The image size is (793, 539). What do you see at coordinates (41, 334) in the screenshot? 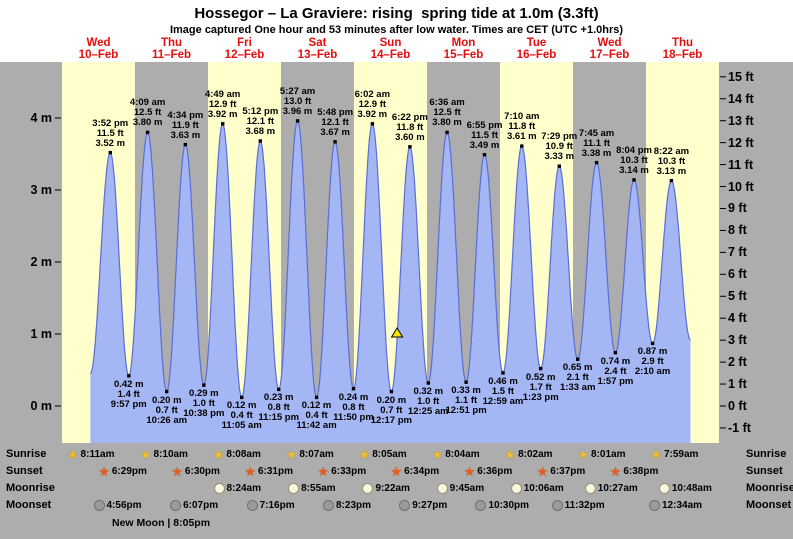
I see `meter-axis-label: 1 m` at bounding box center [41, 334].